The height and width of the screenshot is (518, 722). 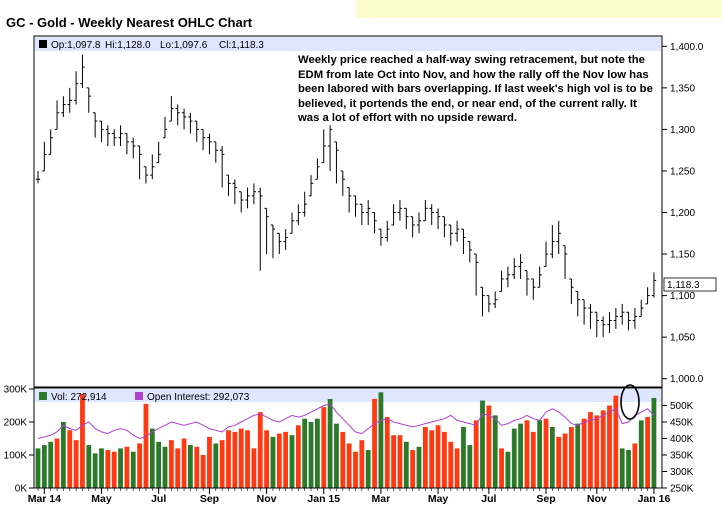 I want to click on last-price-box, so click(x=690, y=284).